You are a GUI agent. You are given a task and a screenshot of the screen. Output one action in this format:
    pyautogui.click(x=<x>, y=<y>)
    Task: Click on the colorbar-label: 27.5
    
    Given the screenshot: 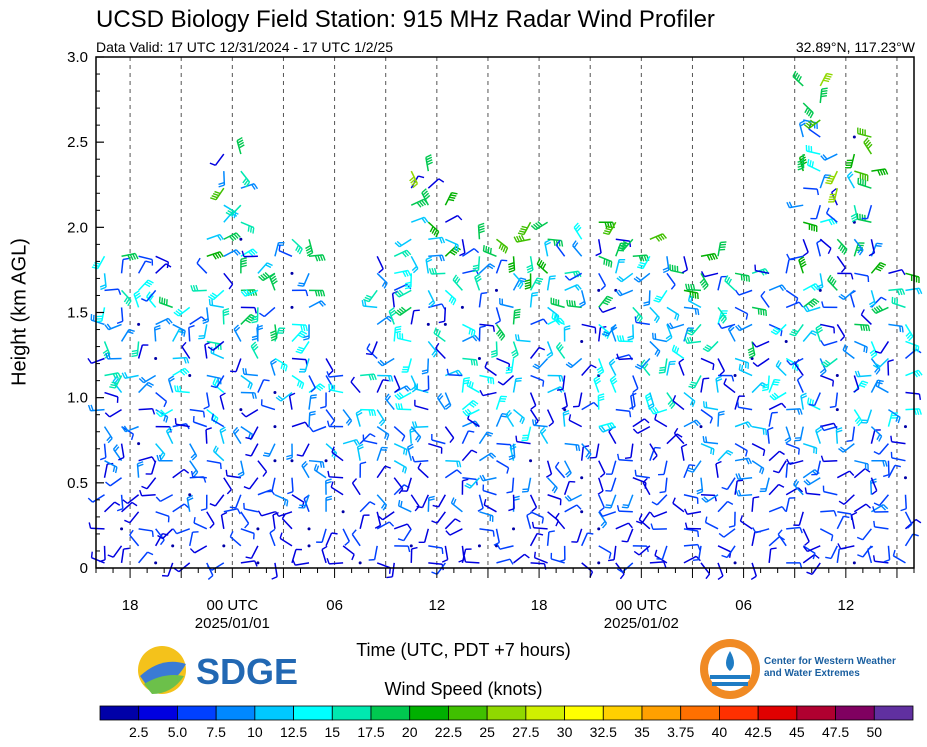 What is the action you would take?
    pyautogui.click(x=525, y=732)
    